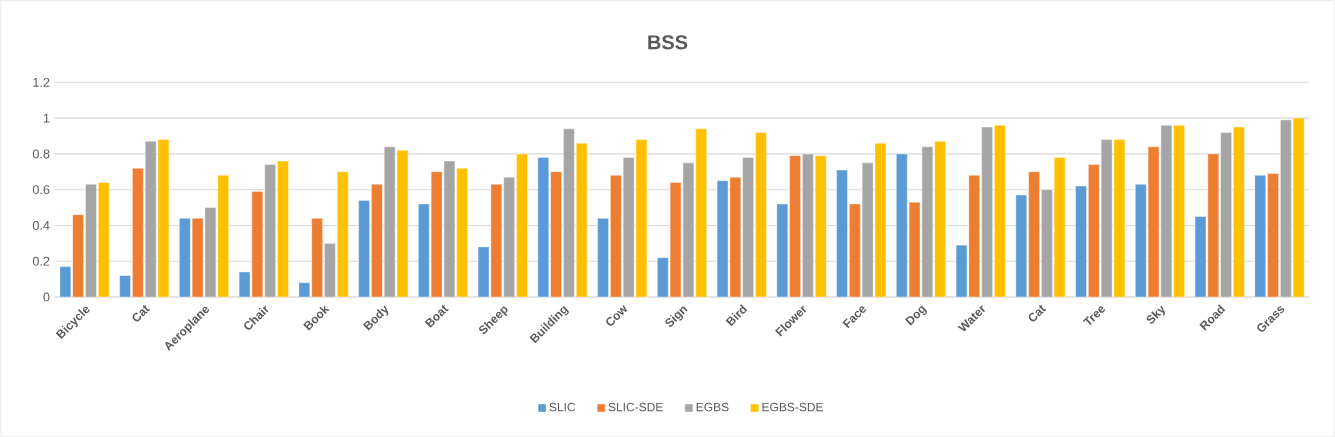  I want to click on x-tick-label: Sky, so click(1155, 314).